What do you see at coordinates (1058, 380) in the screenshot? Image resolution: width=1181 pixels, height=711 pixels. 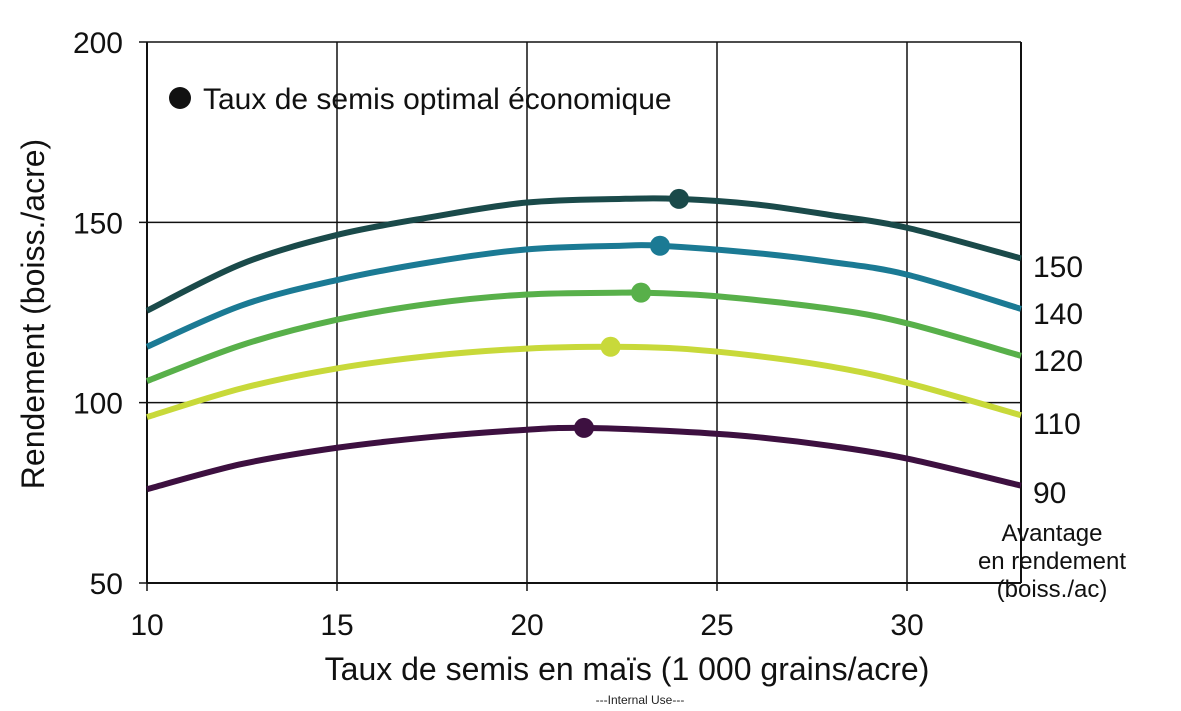 I see `series-labels: 150 140 120 110 90` at bounding box center [1058, 380].